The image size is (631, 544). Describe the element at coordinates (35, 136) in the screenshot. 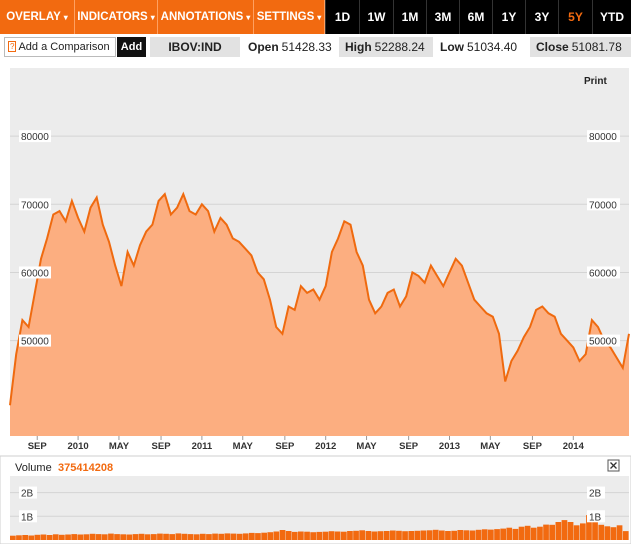

I see `y-tick-label-left: 80000` at that location.